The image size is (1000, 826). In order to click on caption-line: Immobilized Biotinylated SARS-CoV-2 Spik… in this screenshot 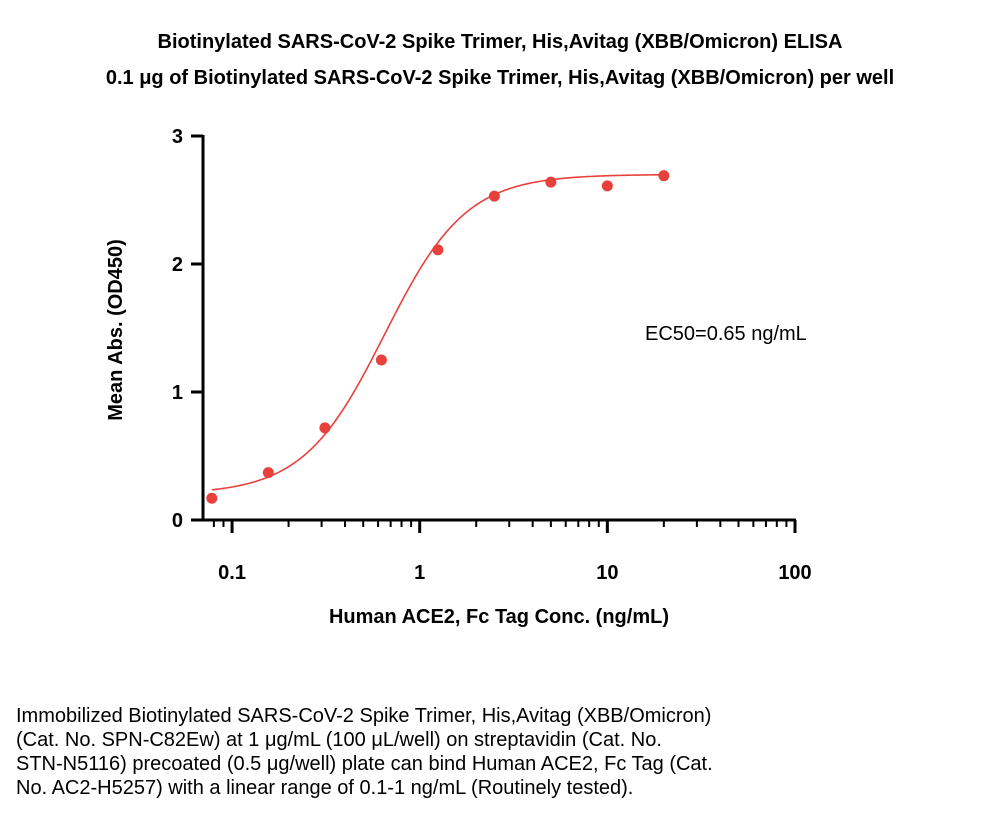, I will do `click(364, 716)`.